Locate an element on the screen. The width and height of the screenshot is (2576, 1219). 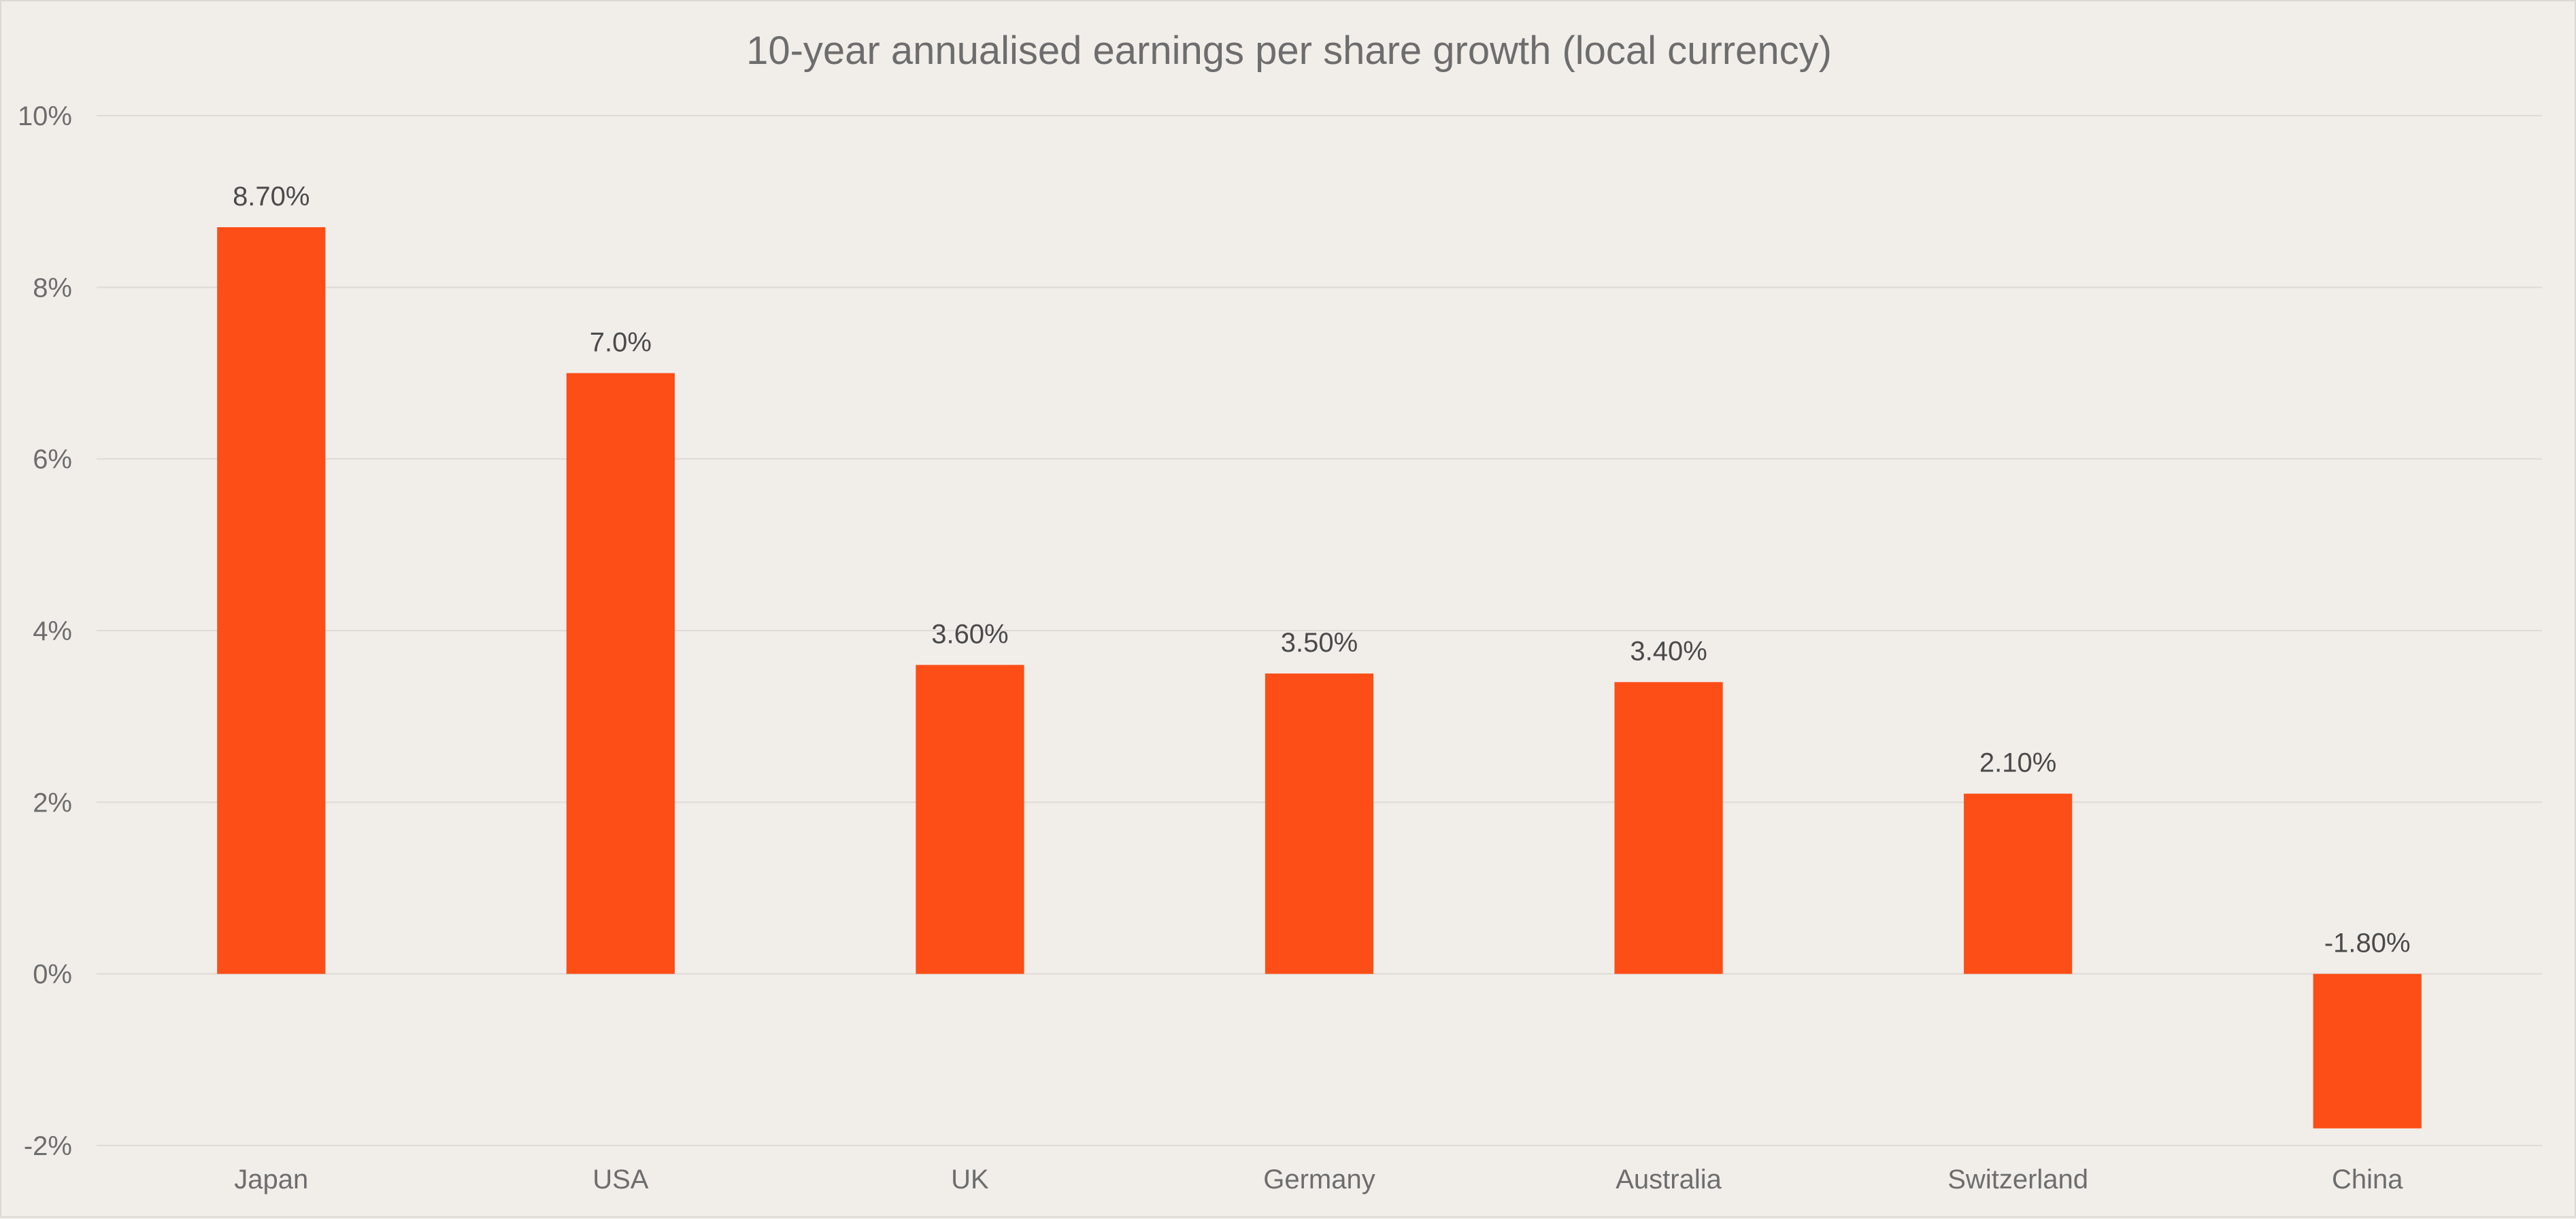
bar-germany is located at coordinates (1319, 824).